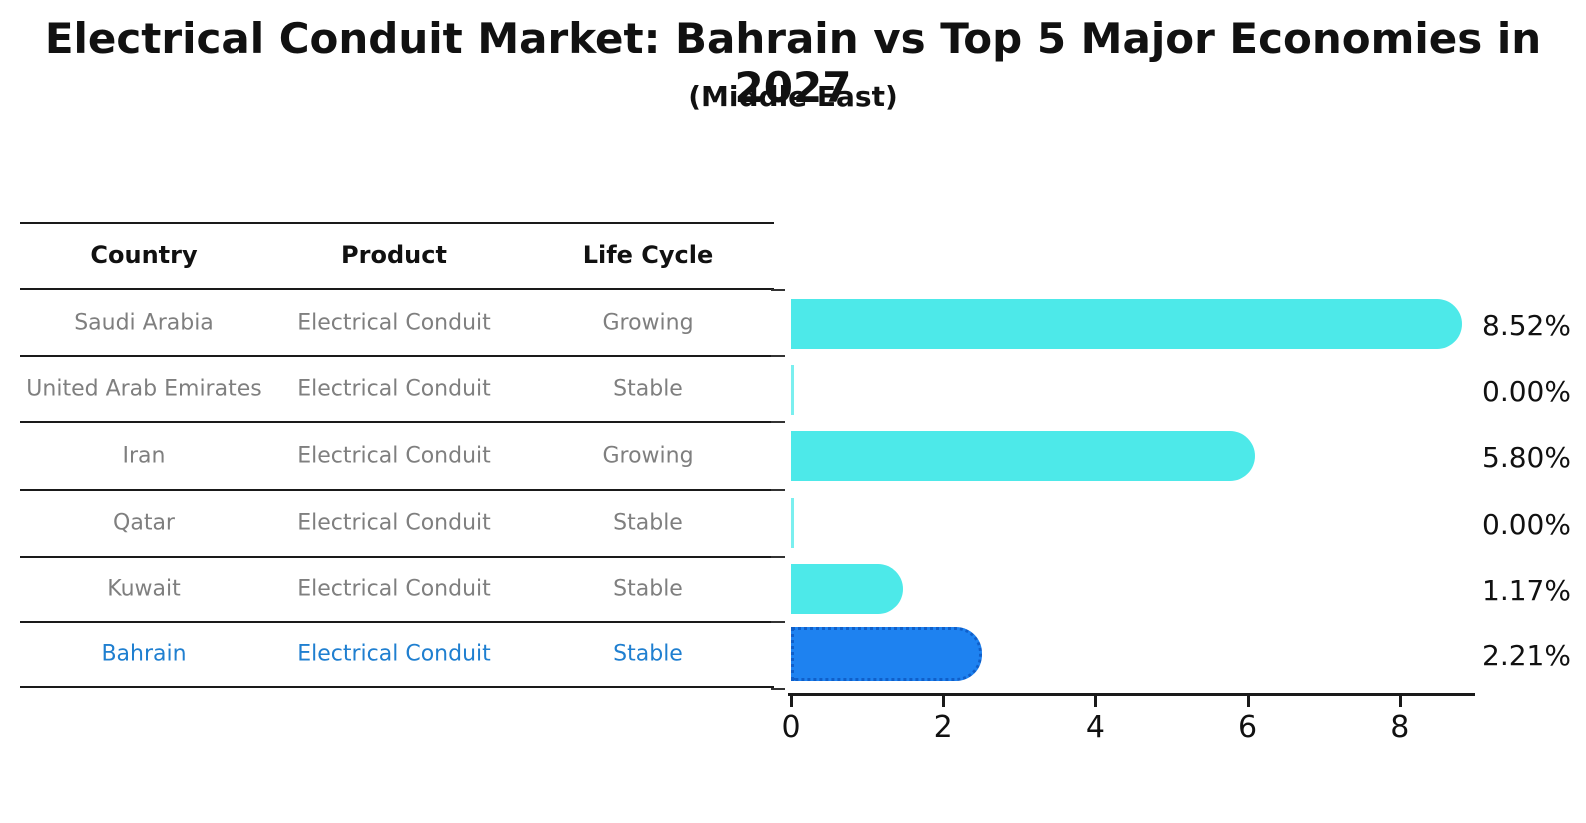 This screenshot has width=1586, height=823. Describe the element at coordinates (1526, 457) in the screenshot. I see `bar-value-label: 5.80%` at that location.